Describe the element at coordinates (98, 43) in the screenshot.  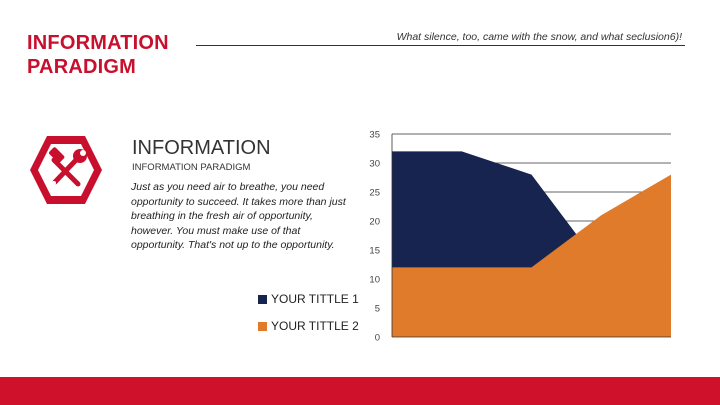
I see `page-title-line1: INFORMATION` at that location.